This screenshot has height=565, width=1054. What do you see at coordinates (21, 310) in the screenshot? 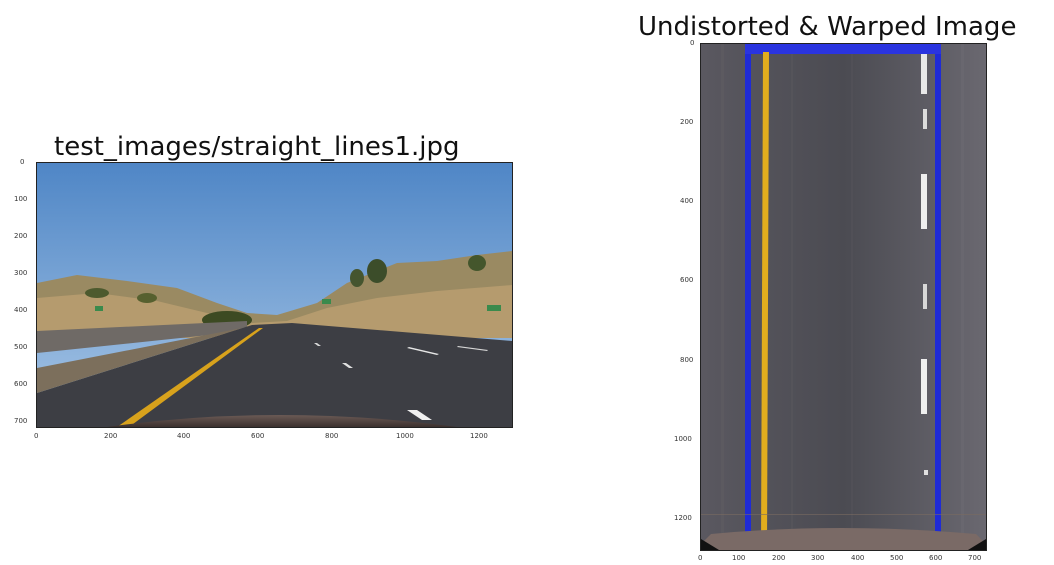
I see `left-y-tick-label: 400` at bounding box center [21, 310].